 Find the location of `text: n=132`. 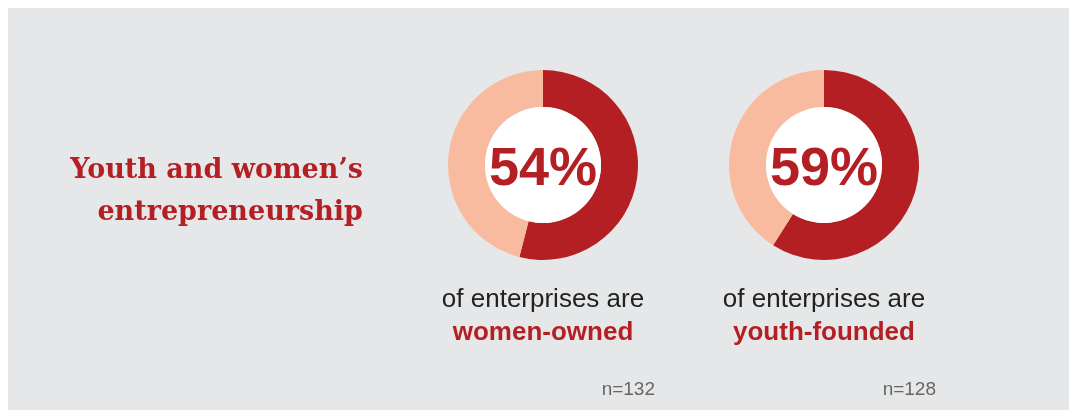

text: n=132 is located at coordinates (628, 388).